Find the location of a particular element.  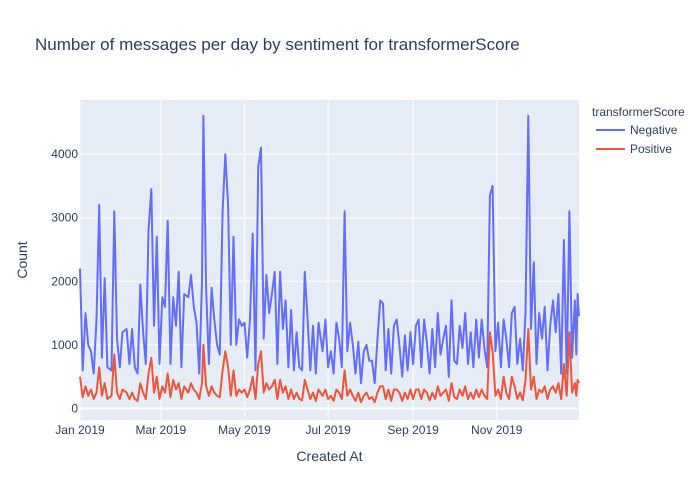

legend-label-negative: Negative is located at coordinates (654, 130).